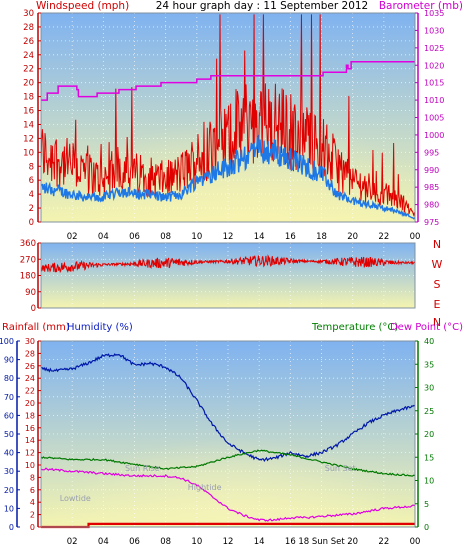  Describe the element at coordinates (32, 527) in the screenshot. I see `rainfall-tick-label: 0` at that location.